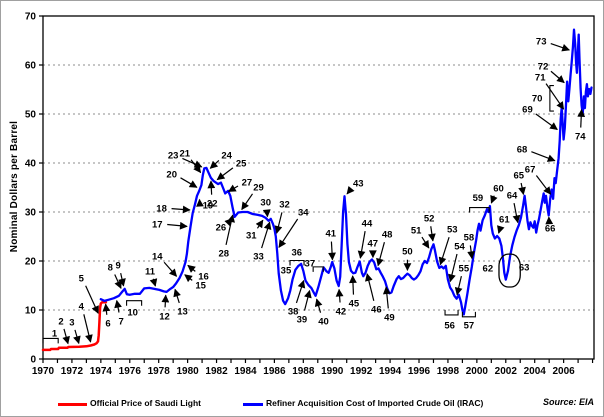  I want to click on event-vertical-bracket, so click(551, 98).